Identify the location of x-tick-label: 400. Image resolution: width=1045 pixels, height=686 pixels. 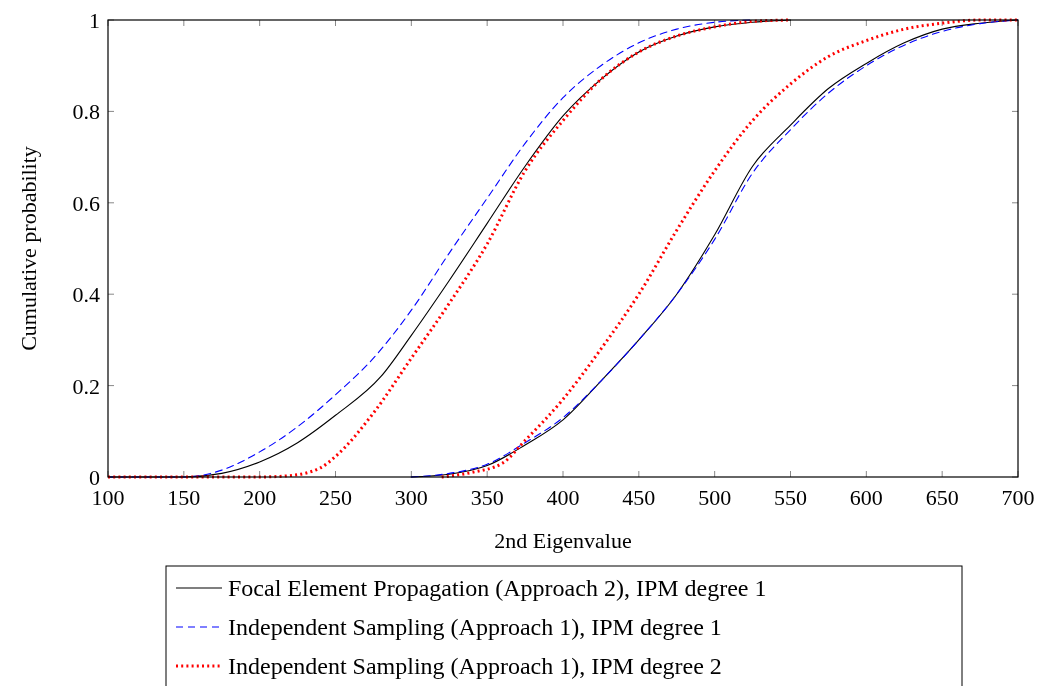
(563, 497).